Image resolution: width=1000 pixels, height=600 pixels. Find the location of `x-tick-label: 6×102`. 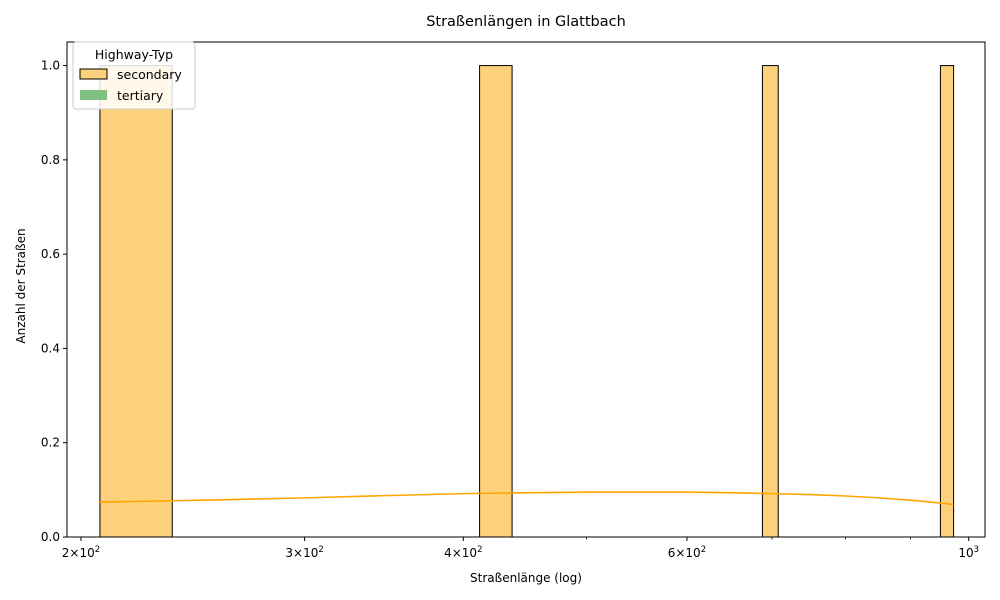

x-tick-label: 6×102 is located at coordinates (687, 552).